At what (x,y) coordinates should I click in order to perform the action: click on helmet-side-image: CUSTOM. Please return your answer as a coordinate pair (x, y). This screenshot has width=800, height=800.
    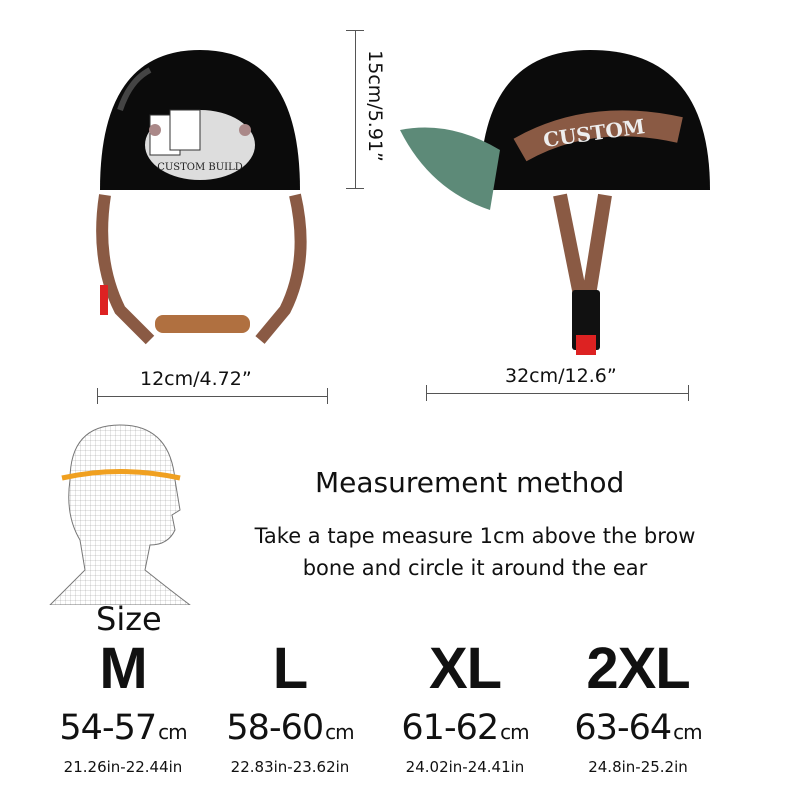
    Looking at the image, I should click on (555, 202).